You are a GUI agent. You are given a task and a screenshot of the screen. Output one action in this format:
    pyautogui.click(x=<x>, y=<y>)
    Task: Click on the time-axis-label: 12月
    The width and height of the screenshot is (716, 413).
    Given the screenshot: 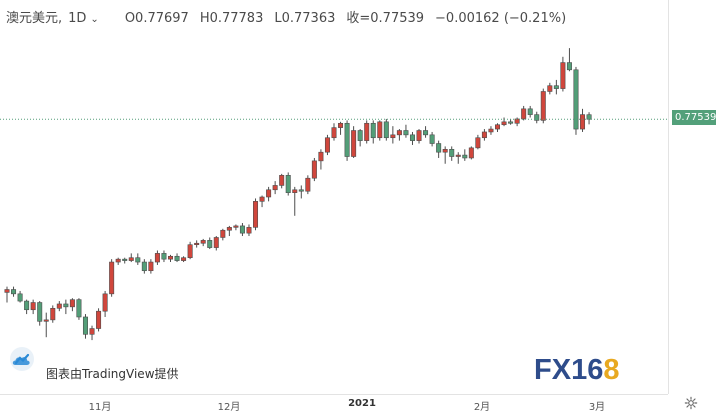 What is the action you would take?
    pyautogui.click(x=229, y=407)
    